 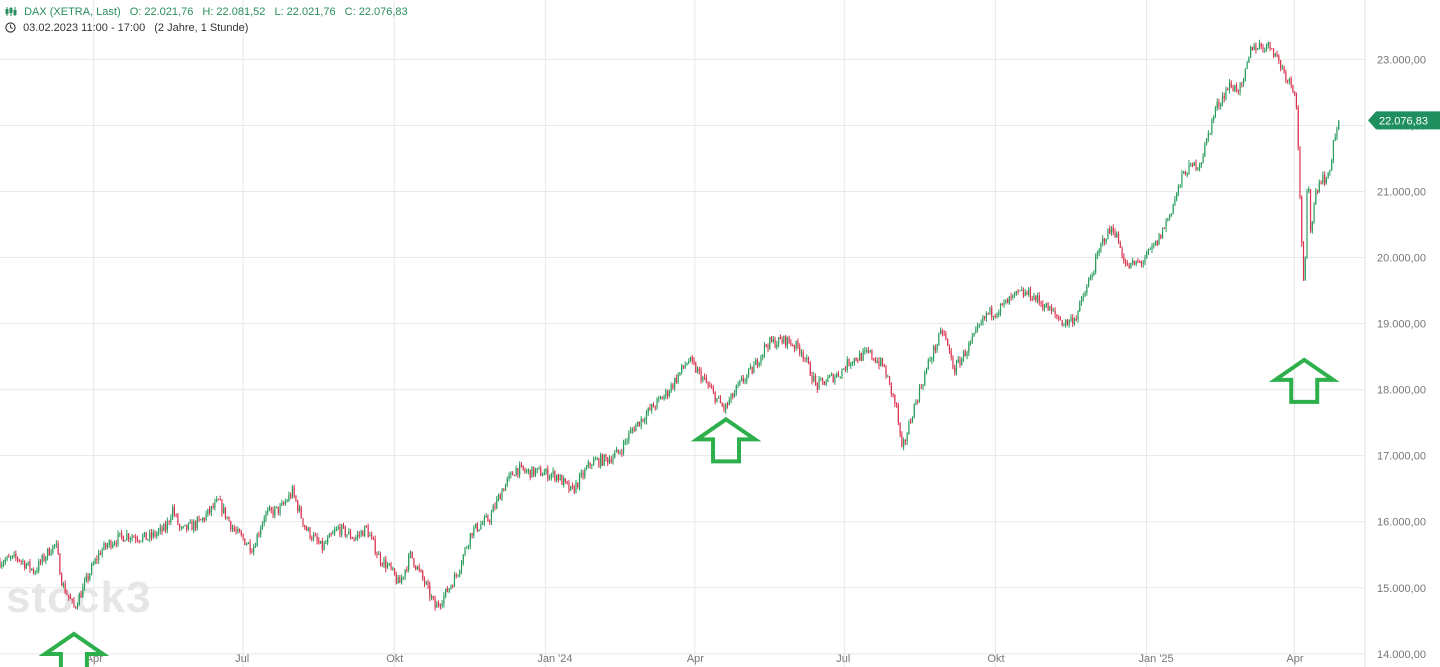 What do you see at coordinates (726, 440) in the screenshot?
I see `up-arrow-icon` at bounding box center [726, 440].